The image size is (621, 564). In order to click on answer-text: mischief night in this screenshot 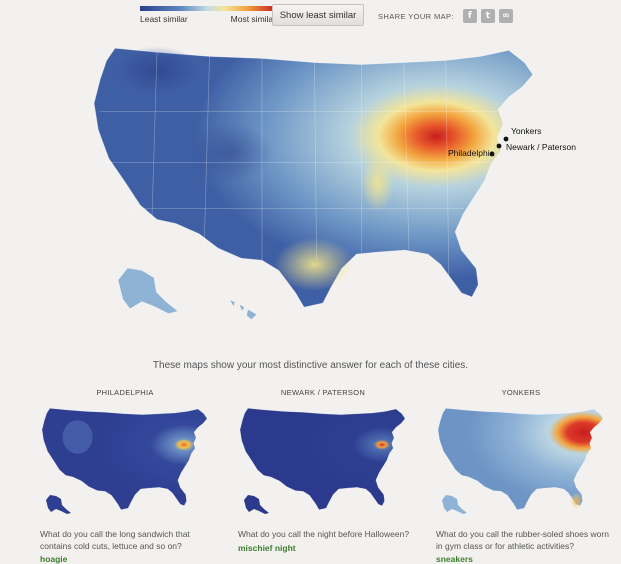, I will do `click(267, 547)`.